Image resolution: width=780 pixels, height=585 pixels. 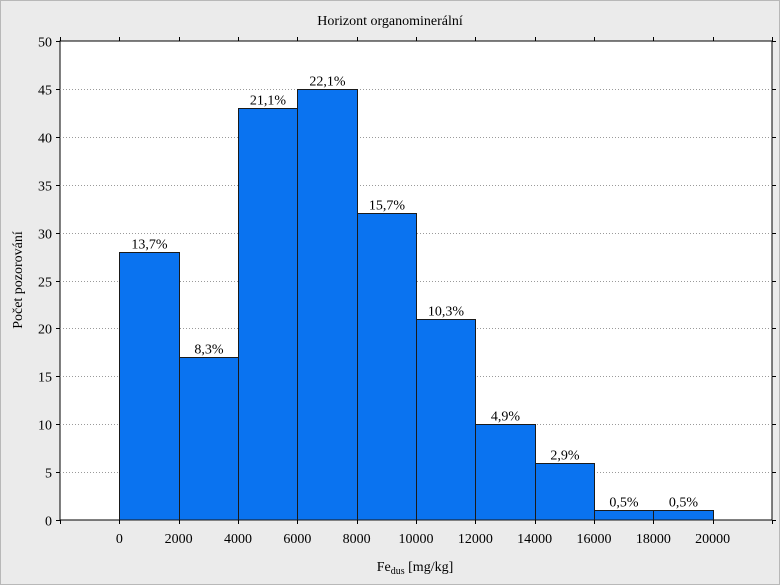 I want to click on y-tick-label: 45, so click(x=45, y=91).